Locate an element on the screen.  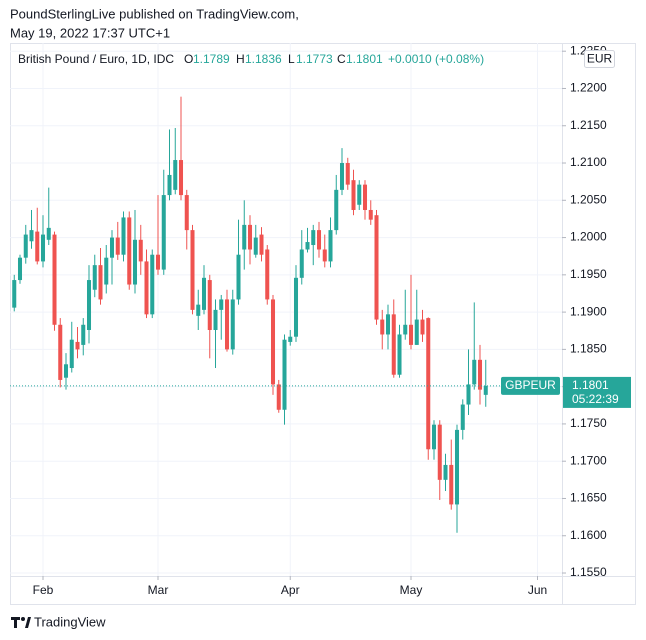
y-tick-label: 1.2200 is located at coordinates (588, 88).